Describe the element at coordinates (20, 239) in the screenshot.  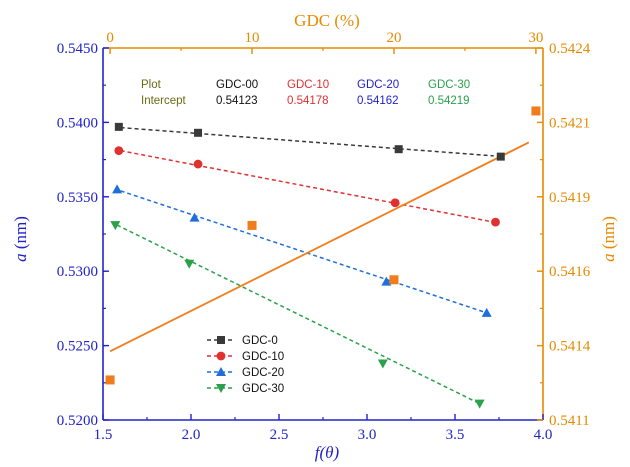
I see `left-axis-title: a (nm)` at that location.